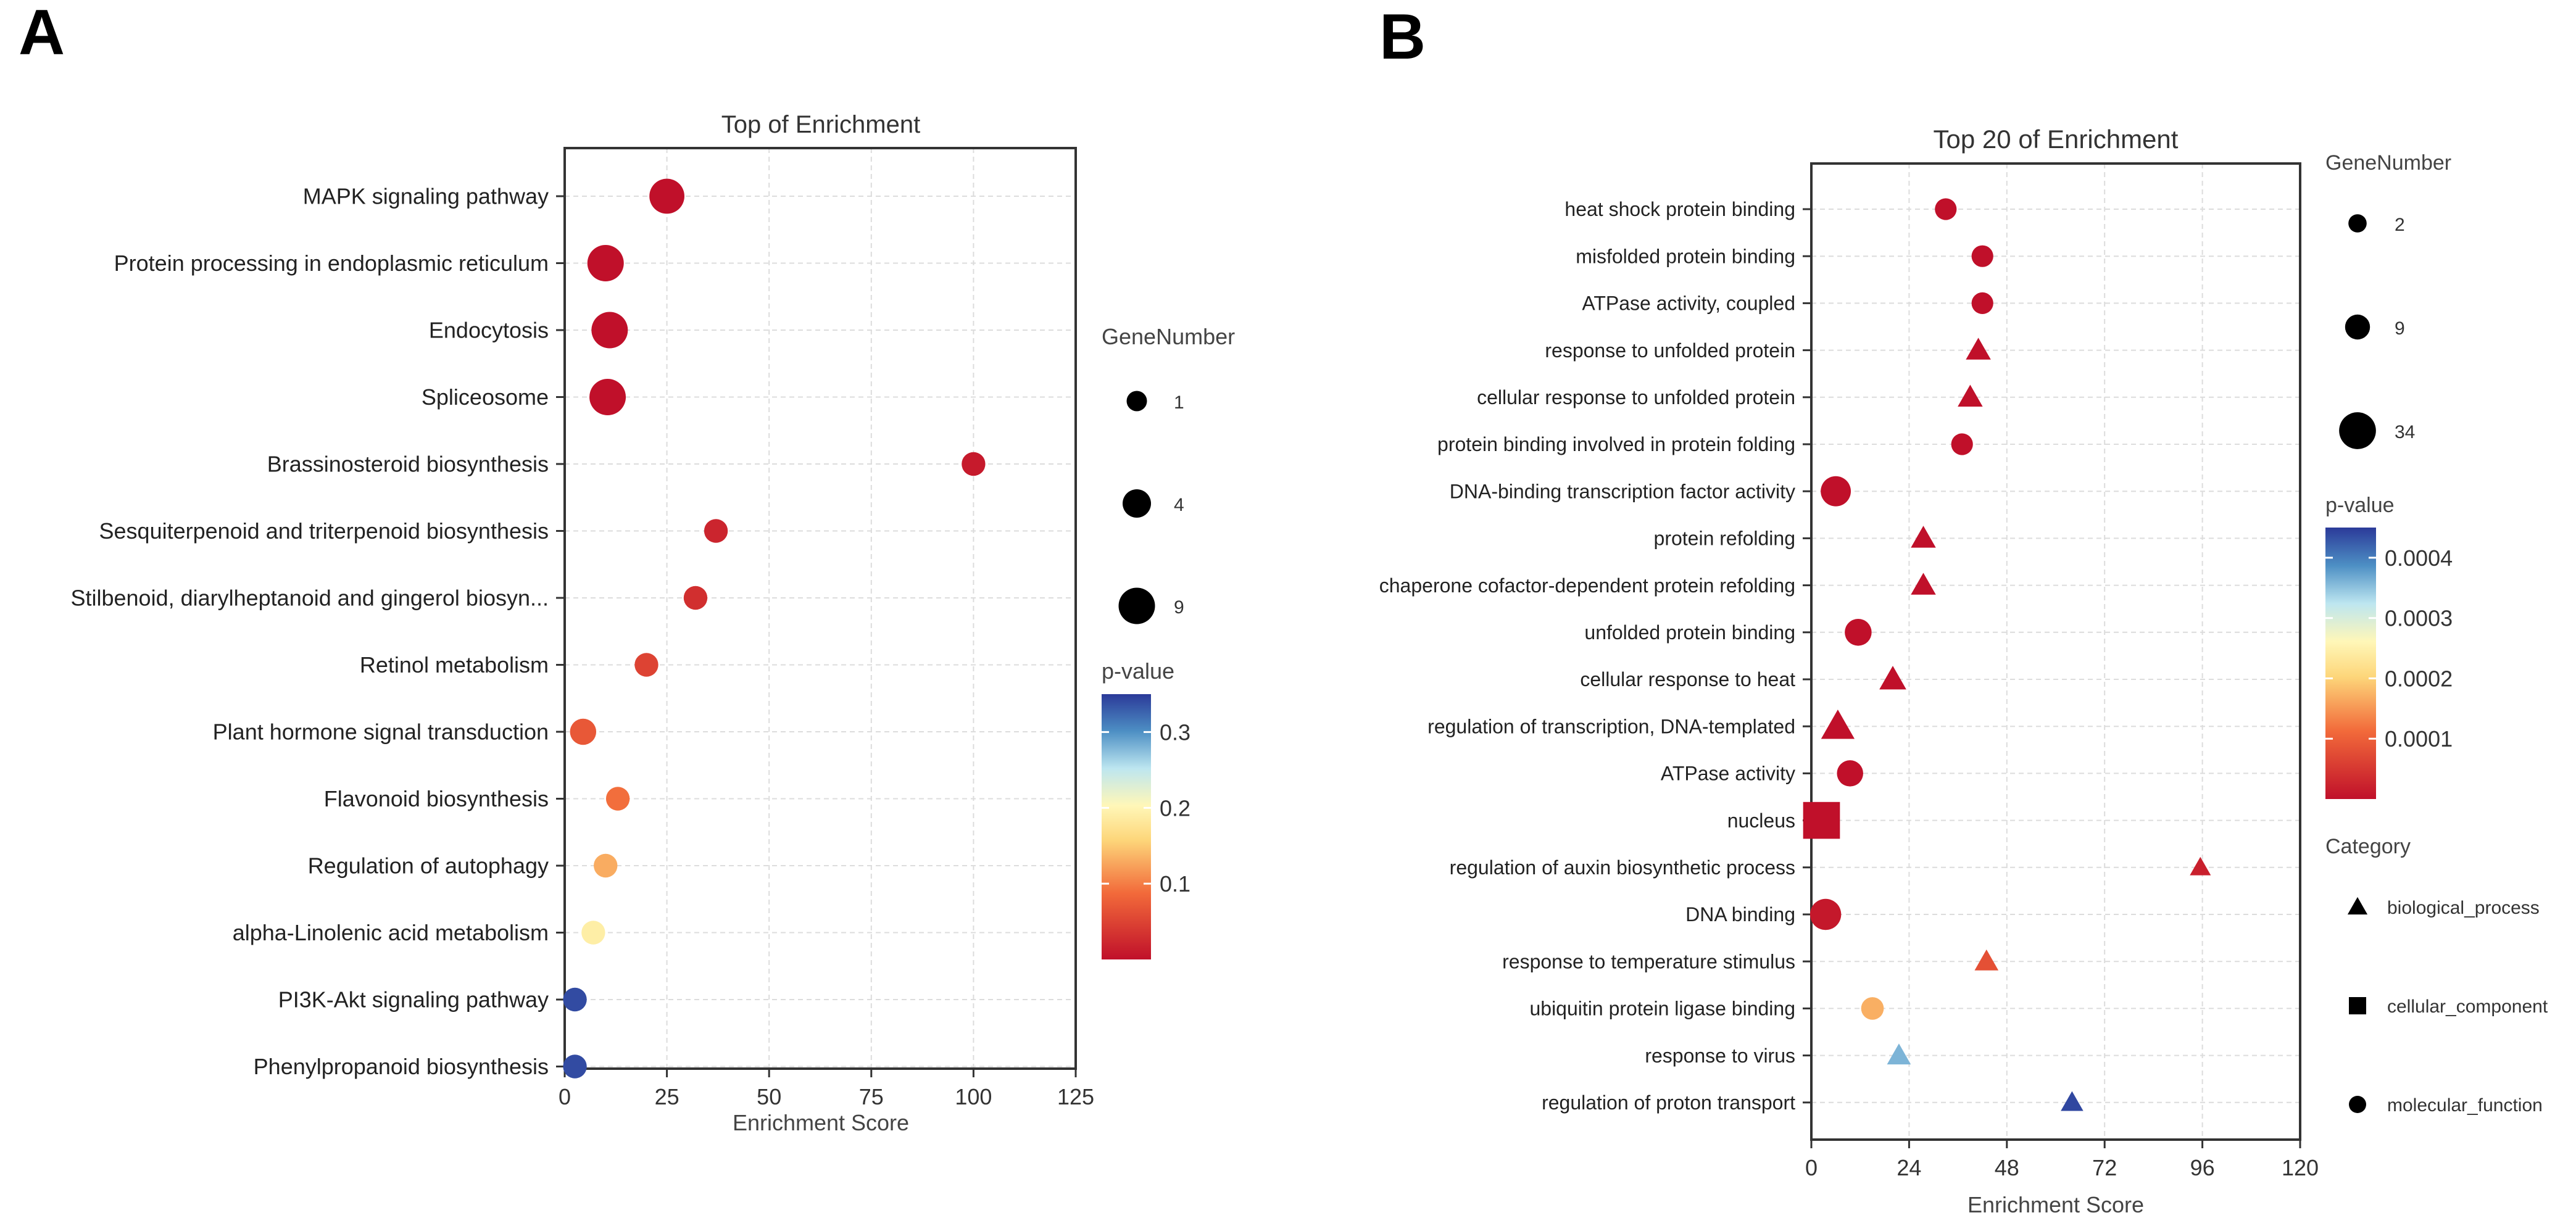 The height and width of the screenshot is (1226, 2576). What do you see at coordinates (2419, 618) in the screenshot?
I see `b-colorbar-tick-label: 0.0003` at bounding box center [2419, 618].